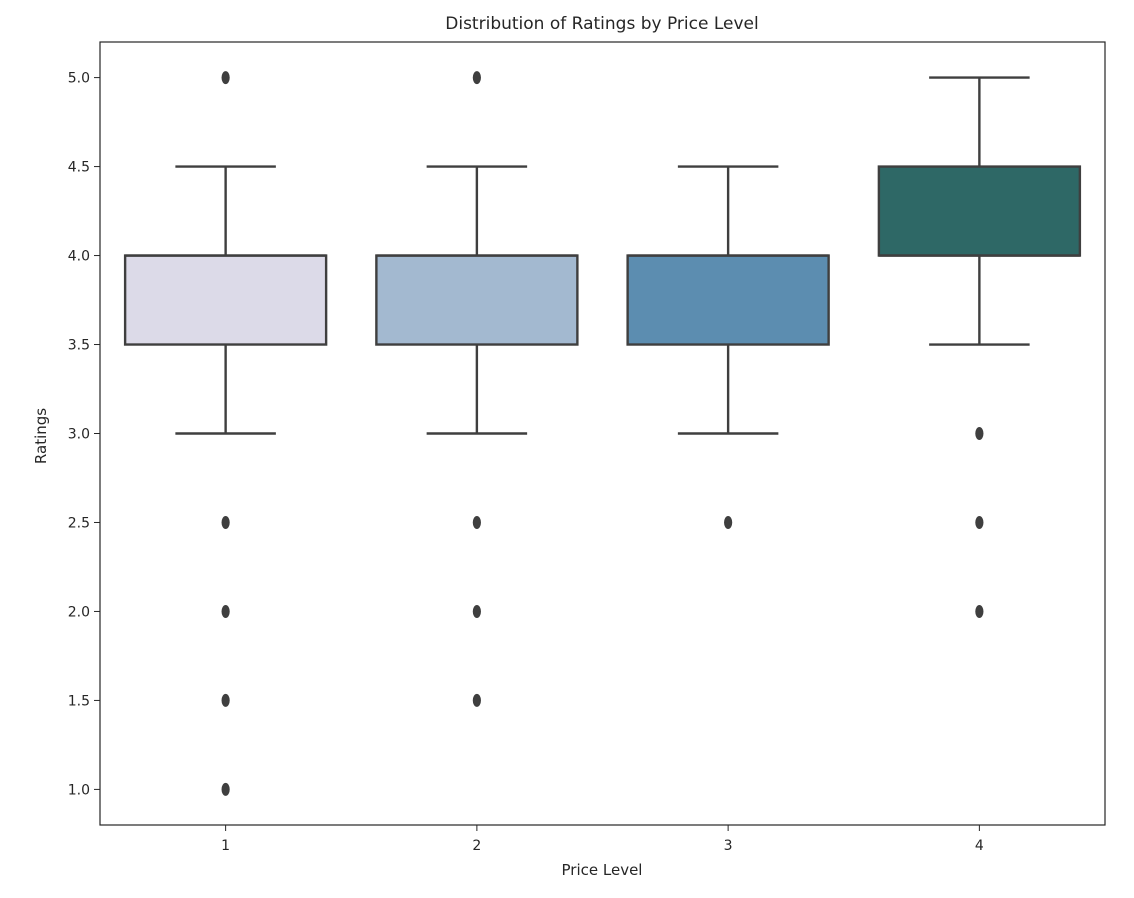 The width and height of the screenshot is (1134, 898). What do you see at coordinates (79, 79) in the screenshot?
I see `y-tick-label: 5.0` at bounding box center [79, 79].